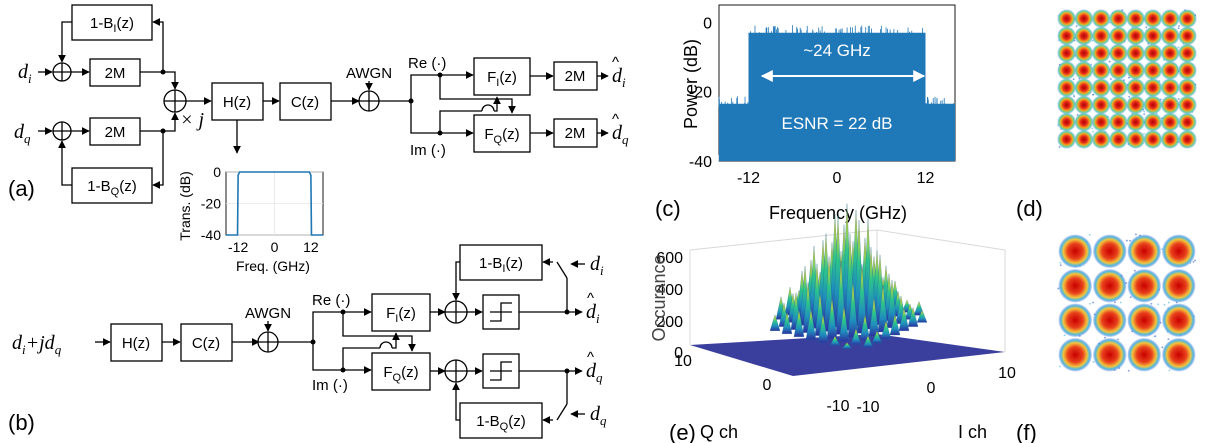  What do you see at coordinates (597, 265) in the screenshot?
I see `training-d-i: di` at bounding box center [597, 265].